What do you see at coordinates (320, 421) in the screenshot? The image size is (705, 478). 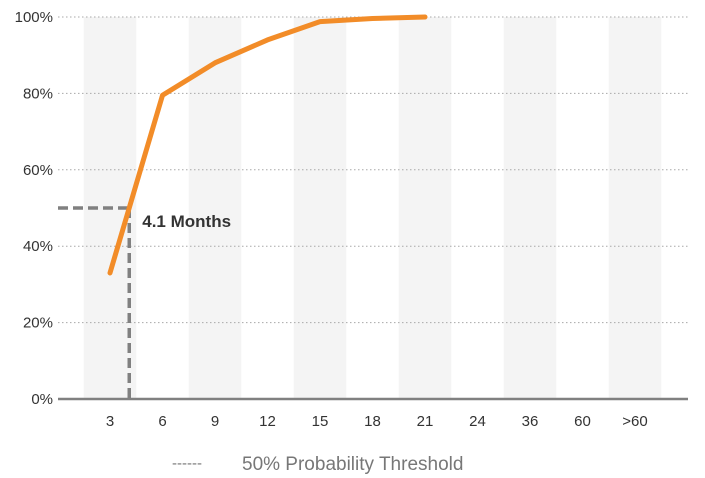 I see `x-tick-label-4: 15` at bounding box center [320, 421].